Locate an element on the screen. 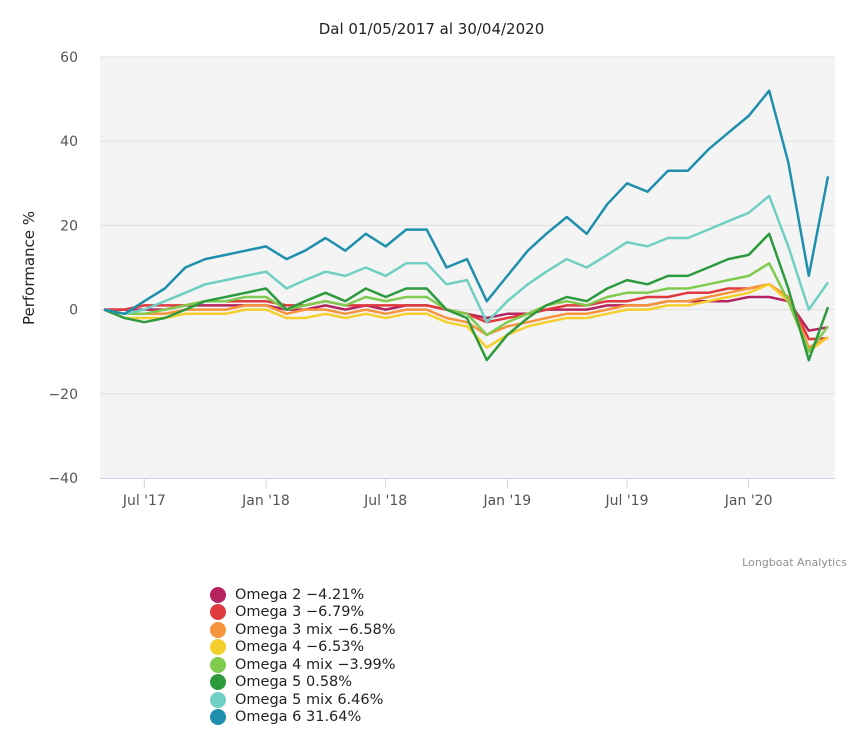 The image size is (863, 752). legend-label: Omega 5 mix 6.46% is located at coordinates (309, 699).